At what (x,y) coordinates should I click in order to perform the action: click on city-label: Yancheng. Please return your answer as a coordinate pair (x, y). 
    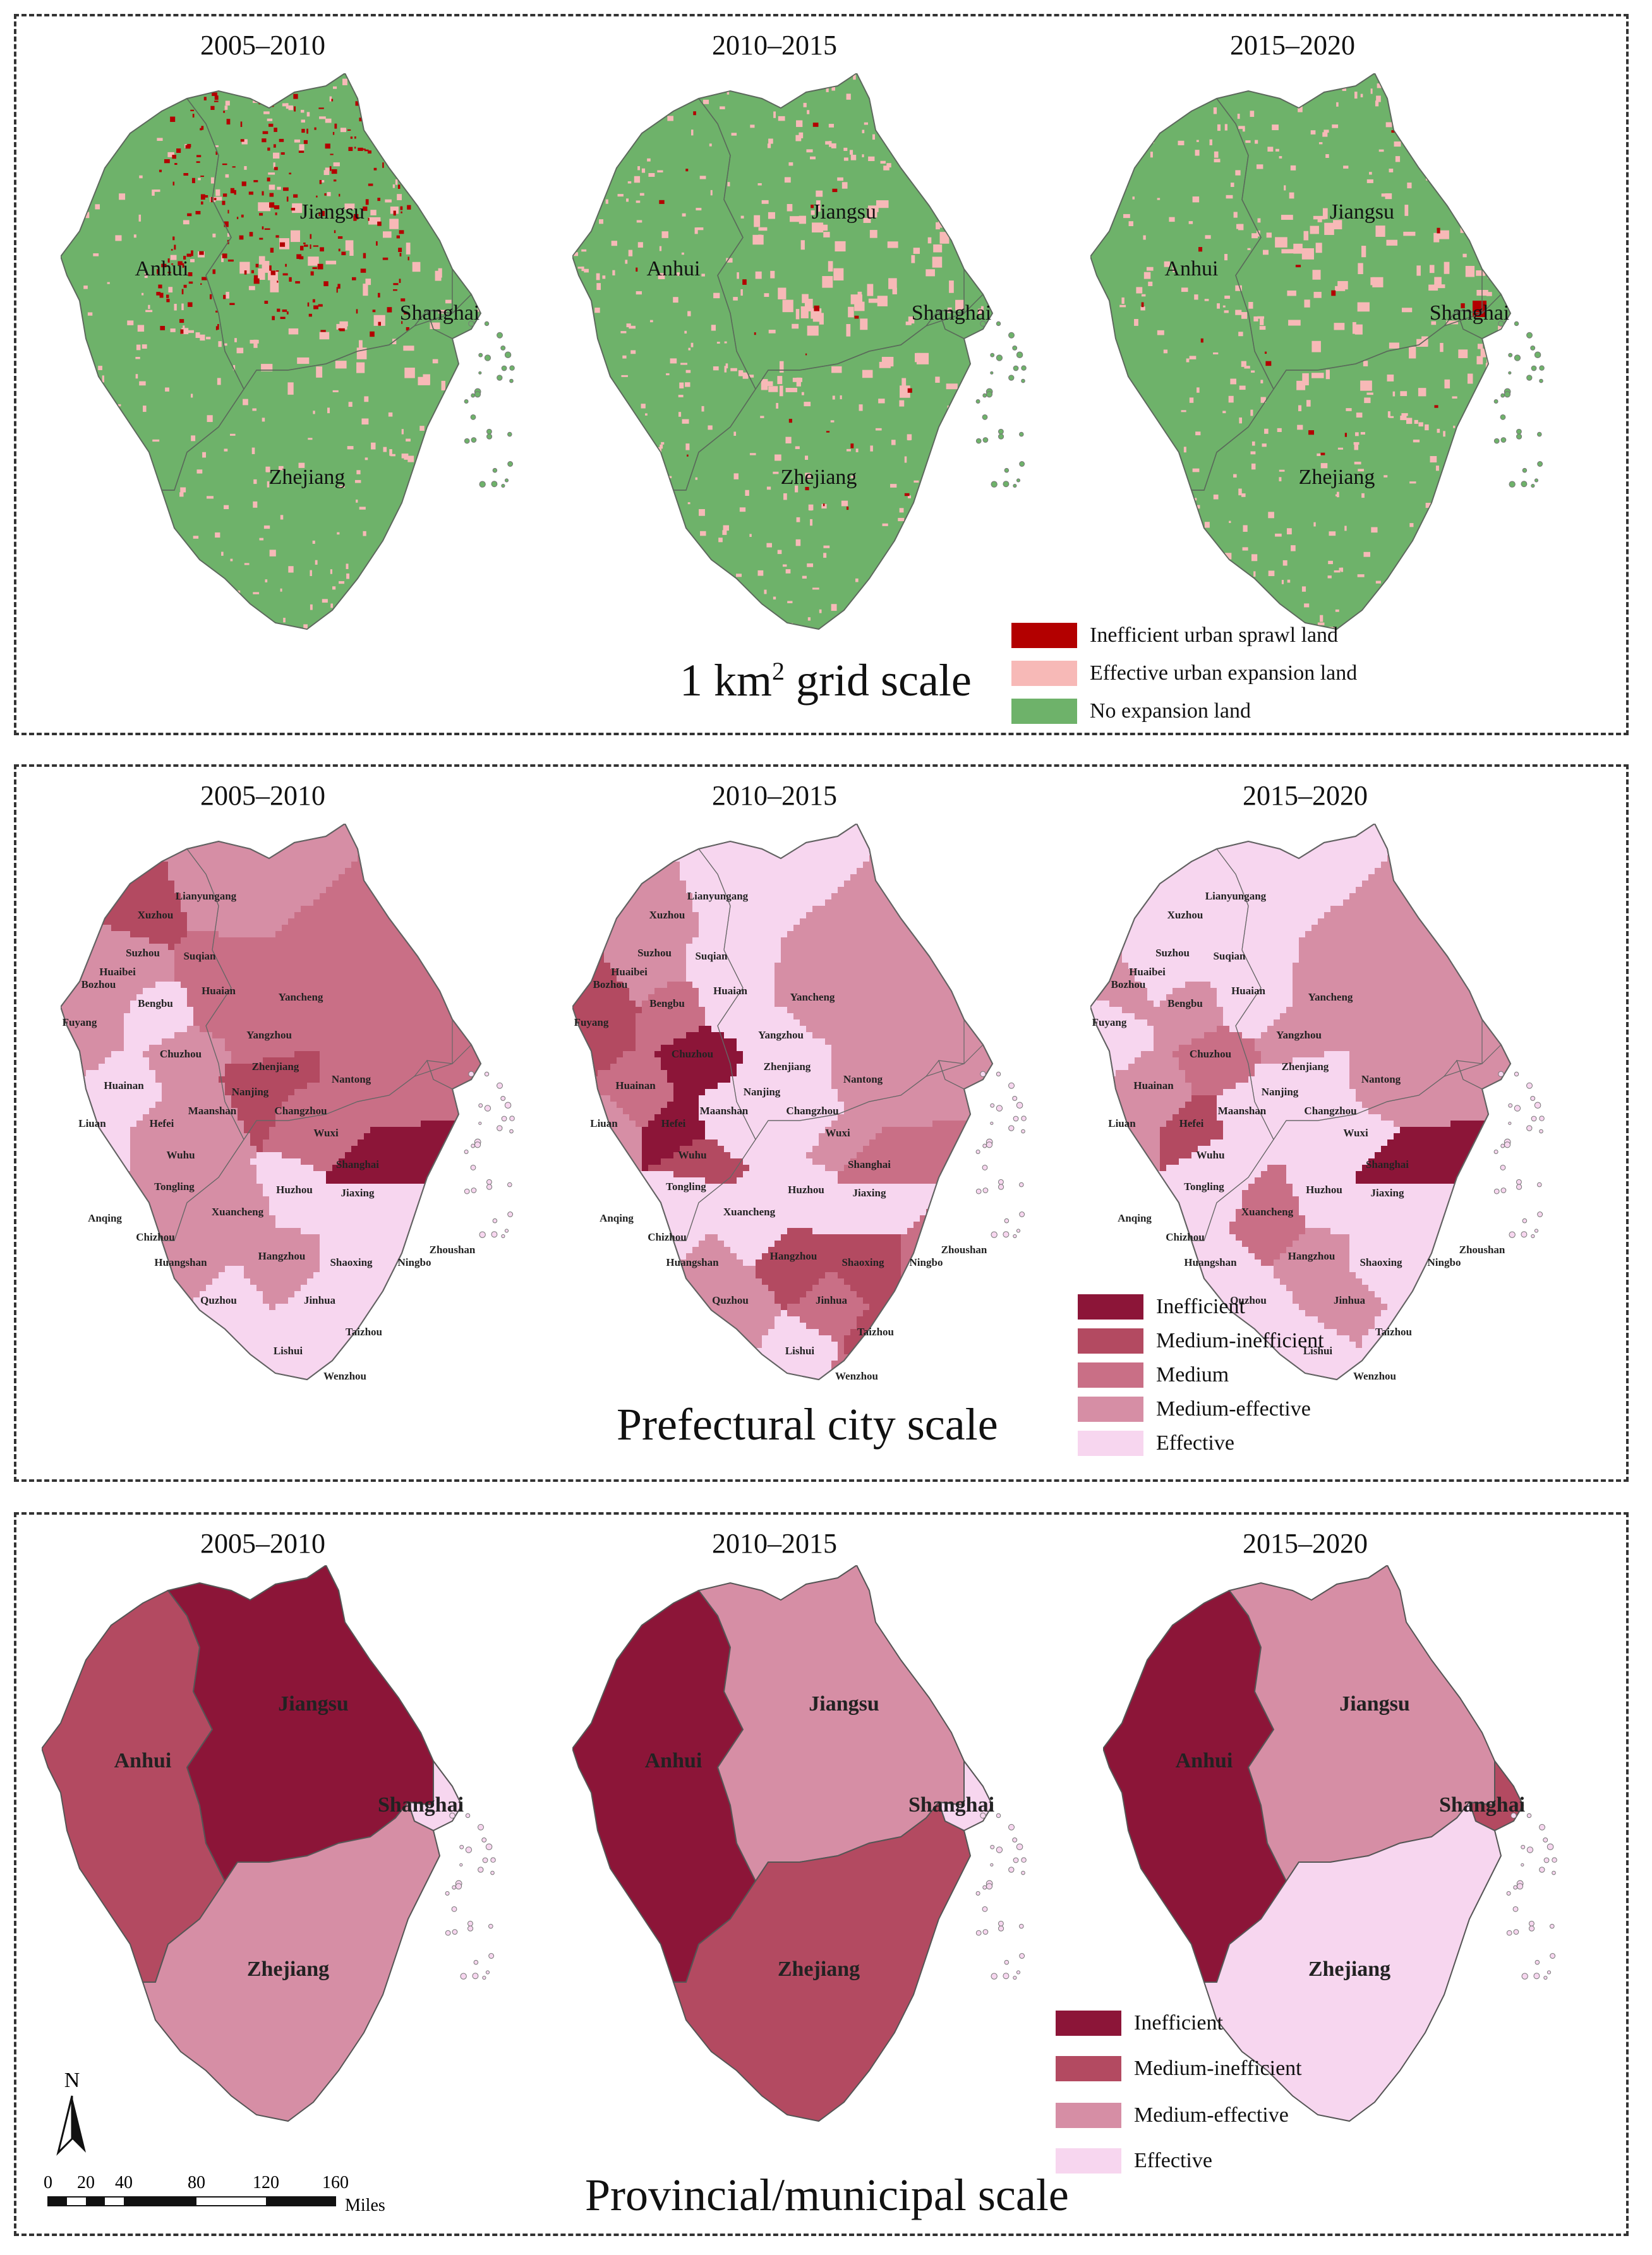
    Looking at the image, I should click on (1330, 997).